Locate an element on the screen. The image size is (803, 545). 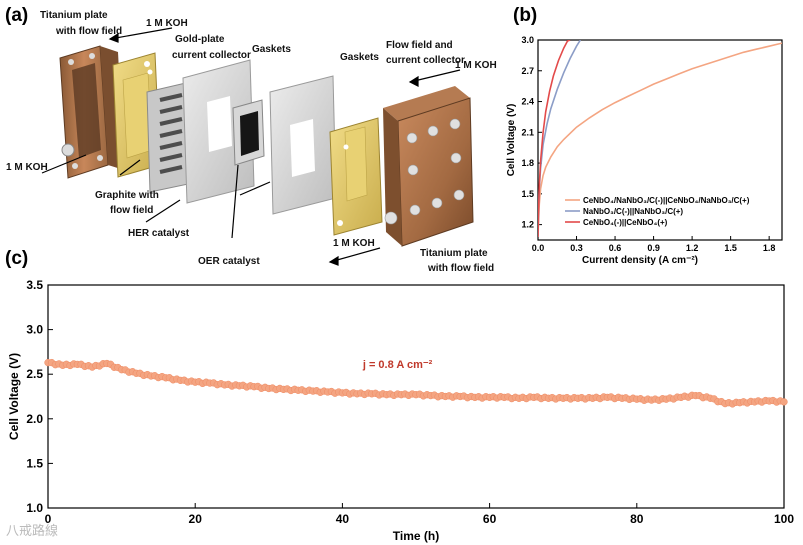
plot-frame-b is located at coordinates (660, 140).